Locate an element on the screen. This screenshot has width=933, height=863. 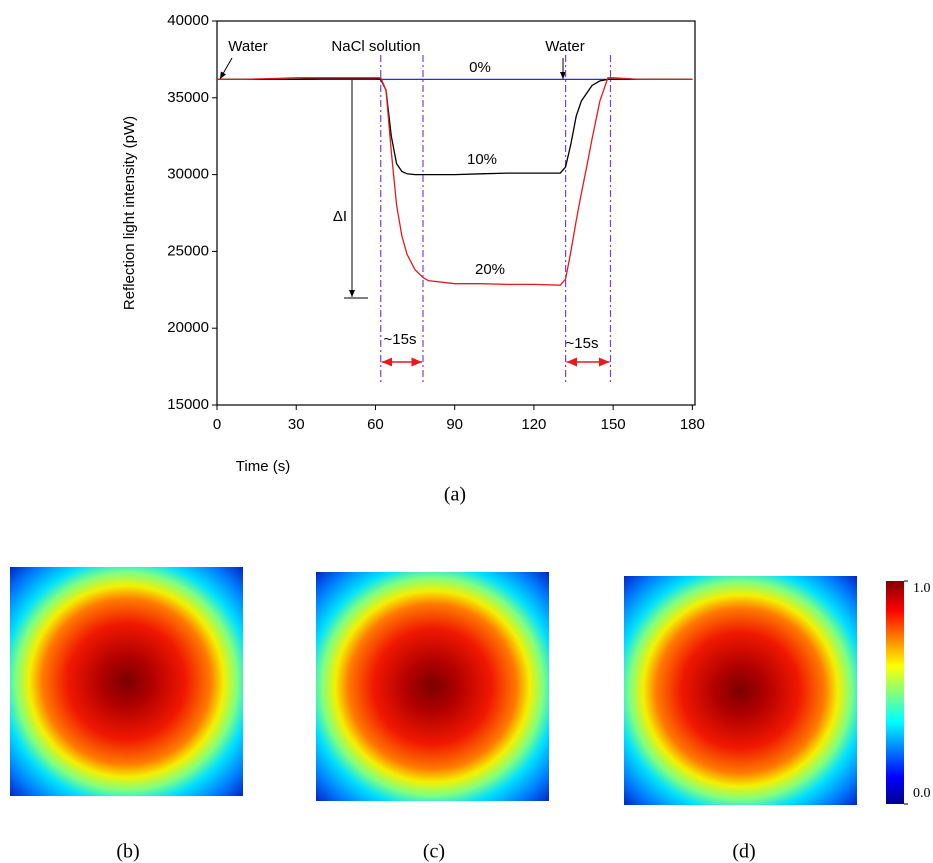
colorbar-tick-label: 1.0 is located at coordinates (922, 588).